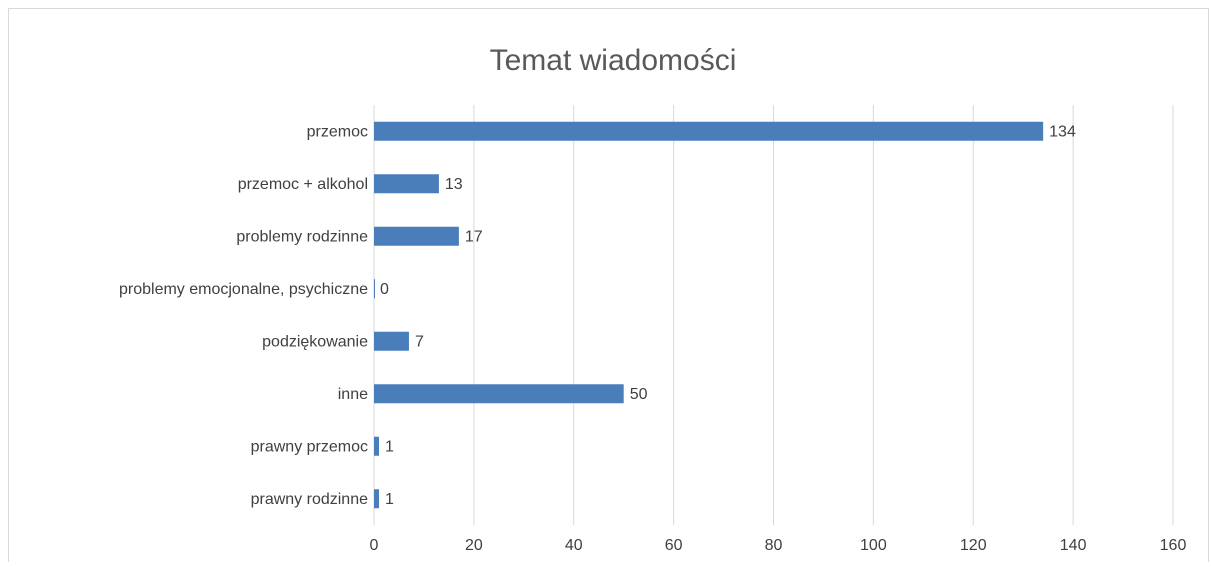 The width and height of the screenshot is (1211, 567). I want to click on x-tick-label: 160, so click(1173, 545).